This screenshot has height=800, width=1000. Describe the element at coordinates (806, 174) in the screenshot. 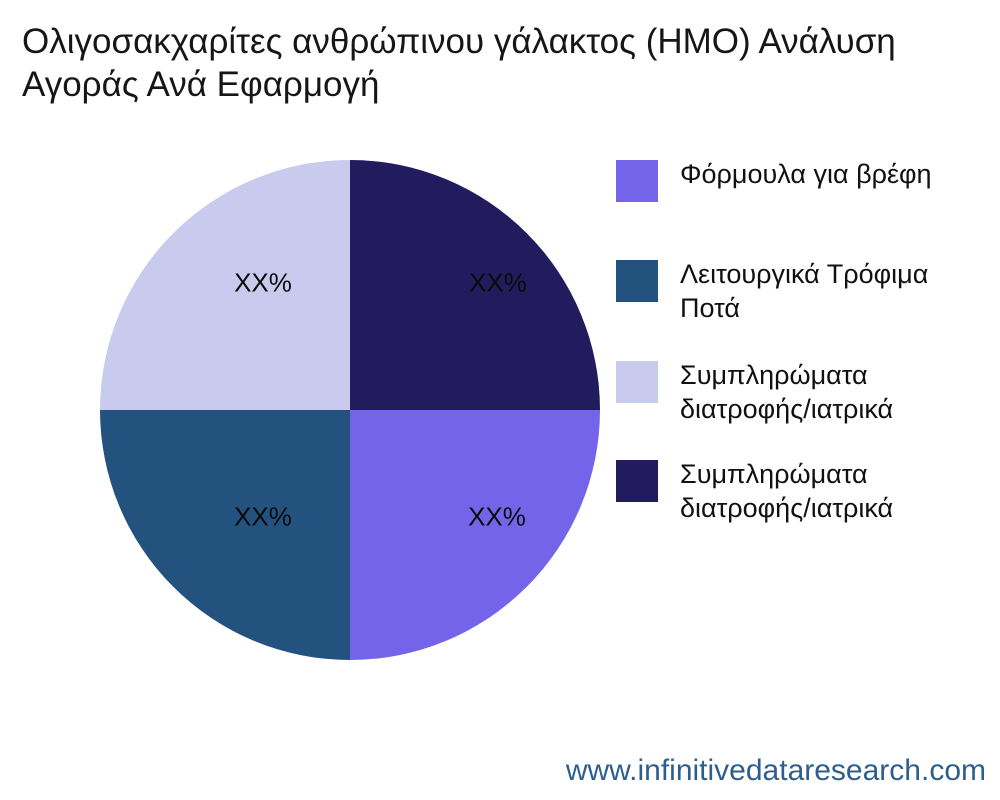

I see `legend-label: Φόρμουλα για βρέφη` at that location.